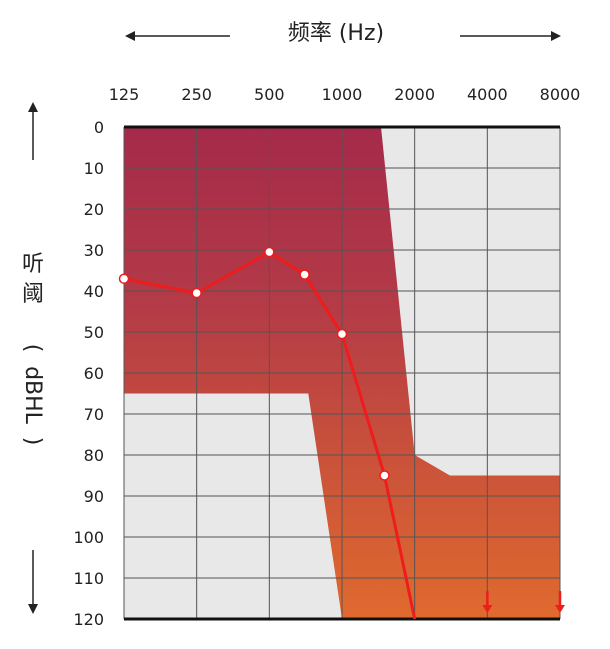  What do you see at coordinates (94, 209) in the screenshot?
I see `y-tick-label: 20` at bounding box center [94, 209].